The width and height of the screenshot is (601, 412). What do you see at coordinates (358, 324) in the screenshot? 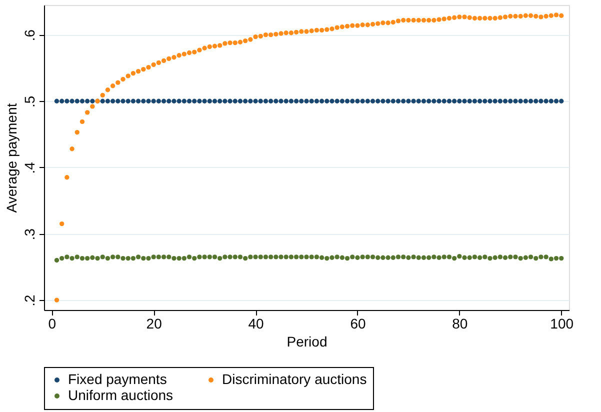
I see `x-tick-label: 60` at bounding box center [358, 324].